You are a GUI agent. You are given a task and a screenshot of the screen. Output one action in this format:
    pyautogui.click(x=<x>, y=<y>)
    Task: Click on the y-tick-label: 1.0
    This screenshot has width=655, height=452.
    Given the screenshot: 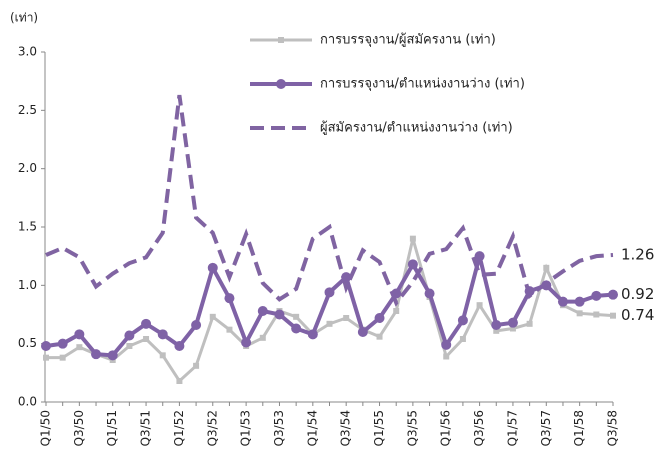 What is the action you would take?
    pyautogui.click(x=27, y=285)
    